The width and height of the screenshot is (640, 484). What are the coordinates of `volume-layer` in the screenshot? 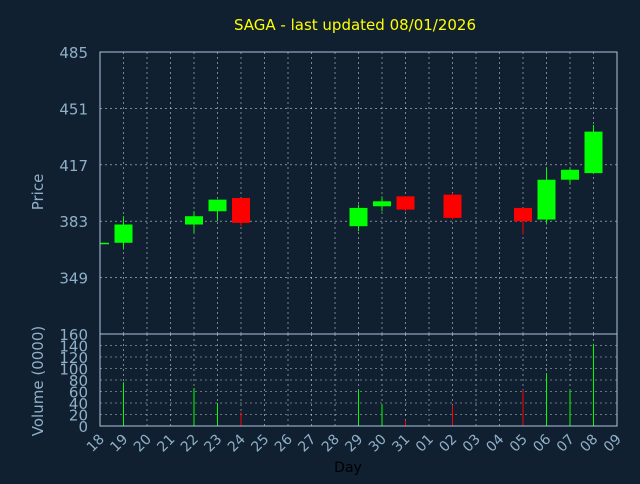 It's located at (358, 384).